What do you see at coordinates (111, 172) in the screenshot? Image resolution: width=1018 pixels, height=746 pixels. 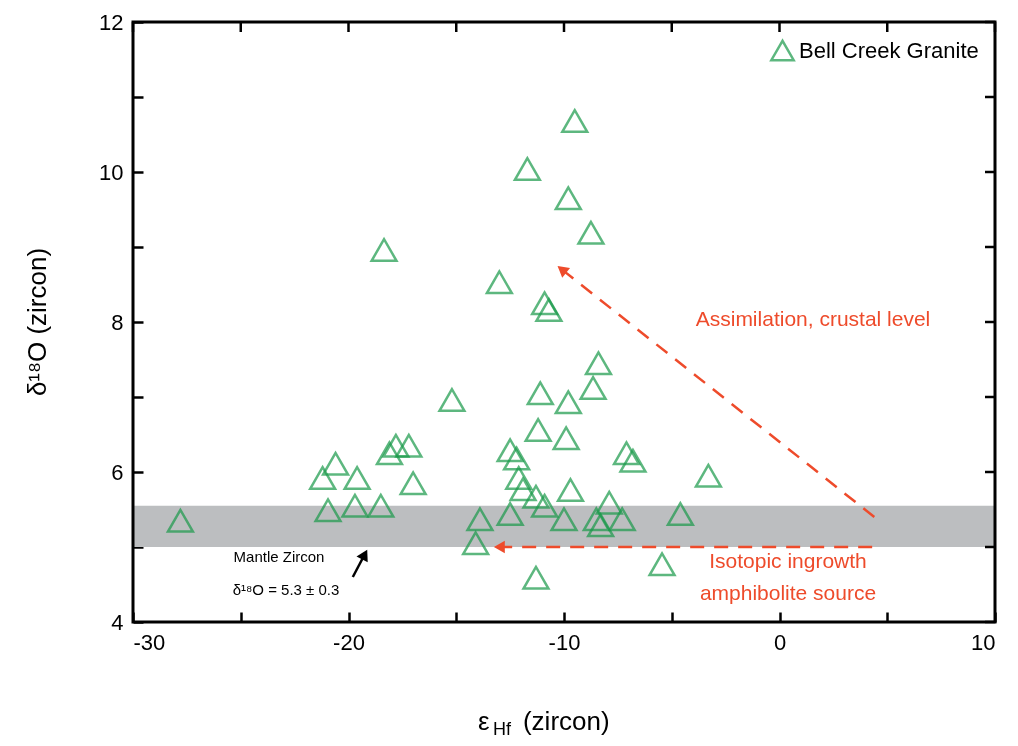 I see `y-tick-label: 10` at bounding box center [111, 172].